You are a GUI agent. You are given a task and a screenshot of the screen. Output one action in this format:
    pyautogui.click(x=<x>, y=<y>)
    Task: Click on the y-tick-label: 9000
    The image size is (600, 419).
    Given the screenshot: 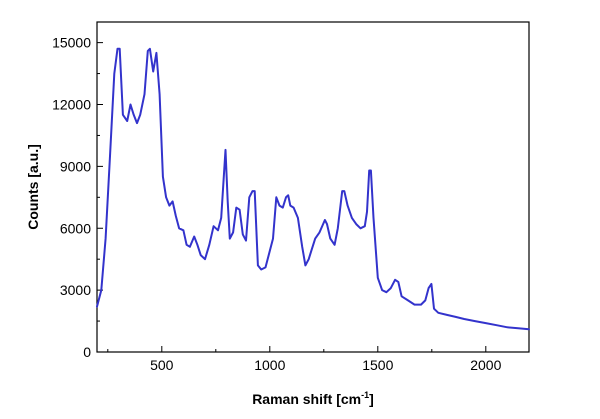 What is the action you would take?
    pyautogui.click(x=75, y=166)
    